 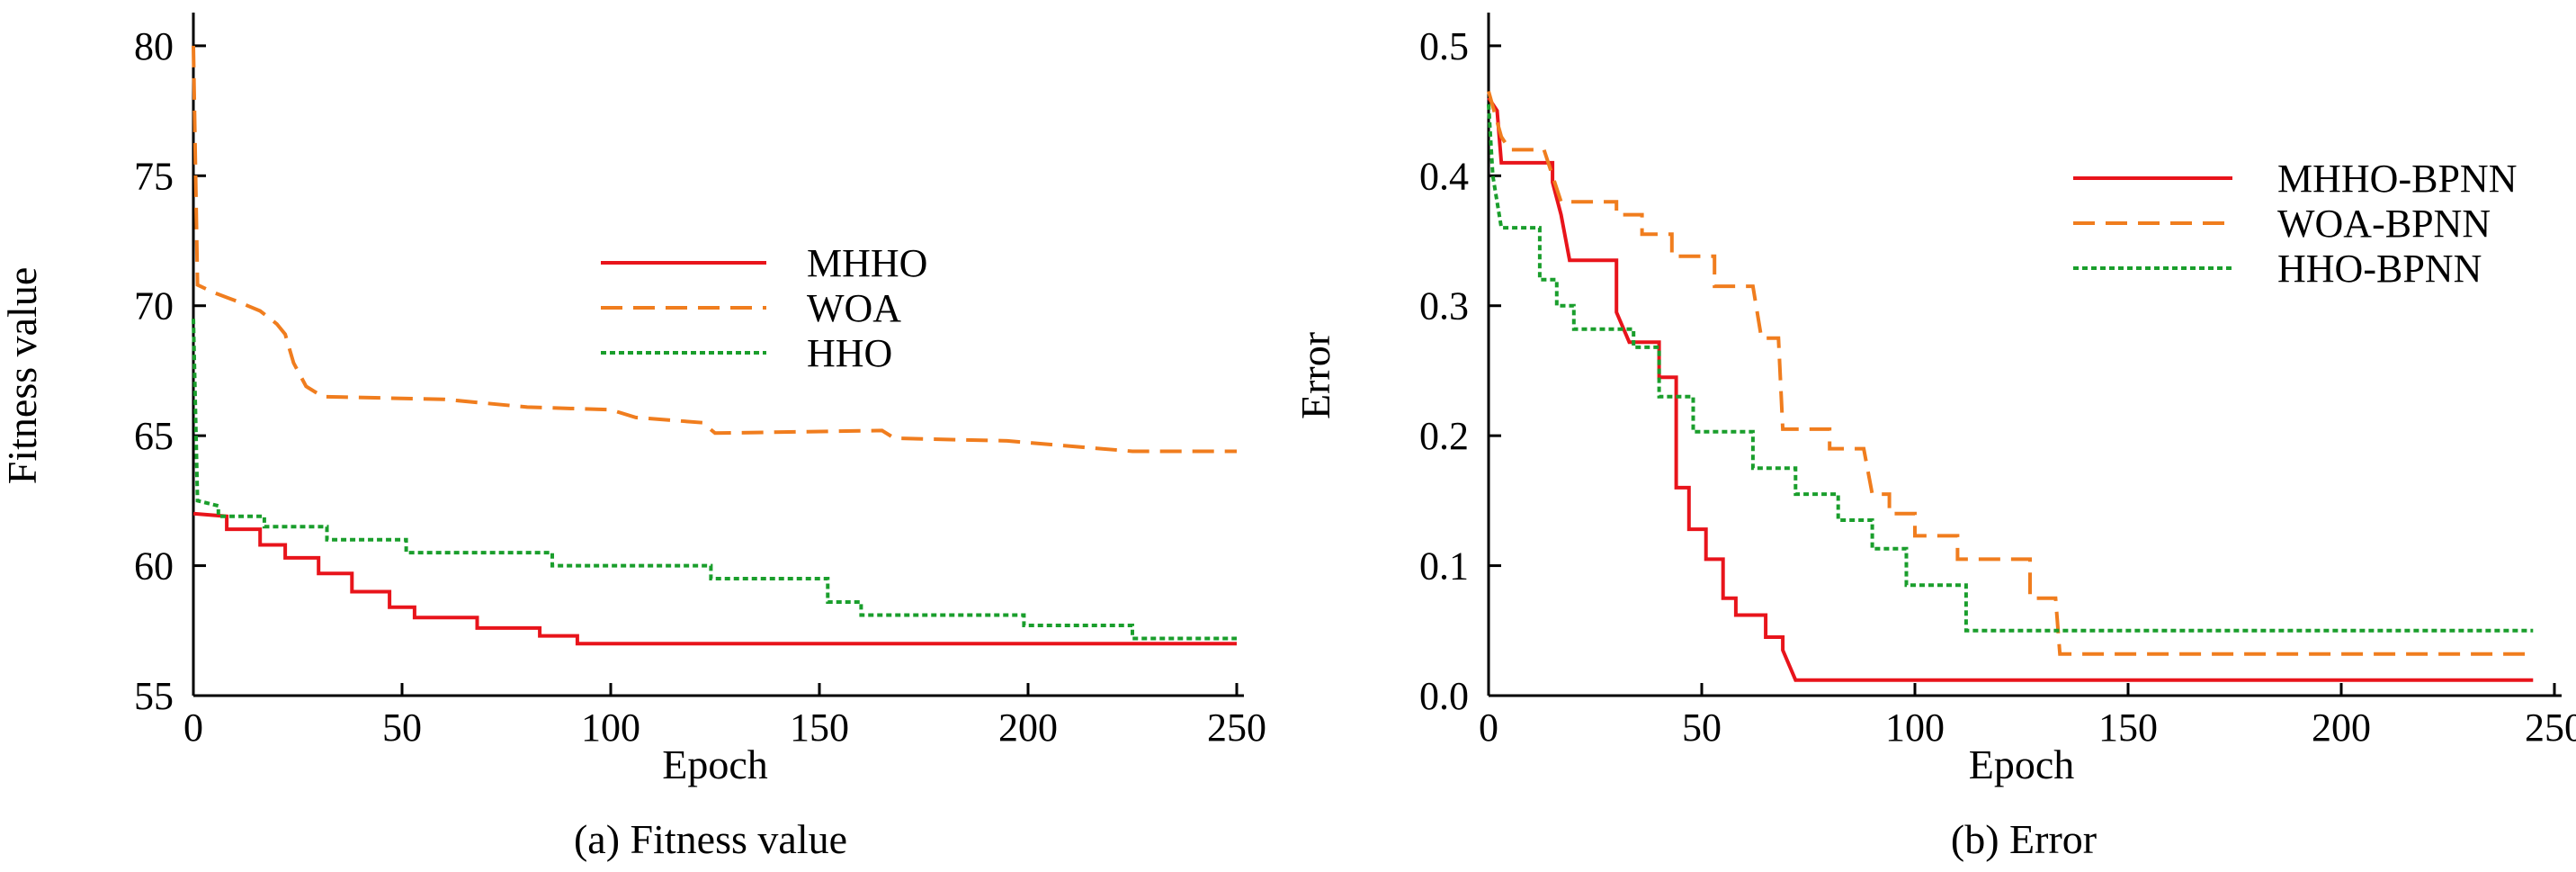 What do you see at coordinates (2397, 179) in the screenshot?
I see `legend-label: MHHO-BPNN` at bounding box center [2397, 179].